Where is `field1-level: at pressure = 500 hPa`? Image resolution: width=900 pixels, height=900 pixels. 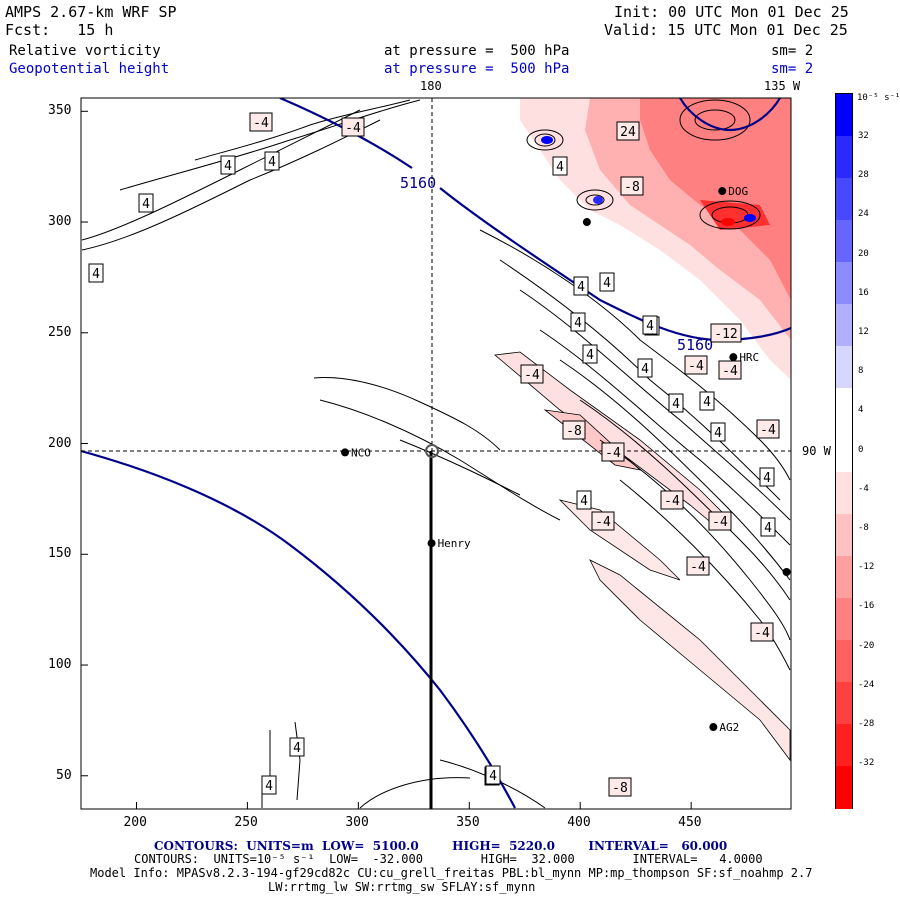
field1-level: at pressure = 500 hPa is located at coordinates (477, 51).